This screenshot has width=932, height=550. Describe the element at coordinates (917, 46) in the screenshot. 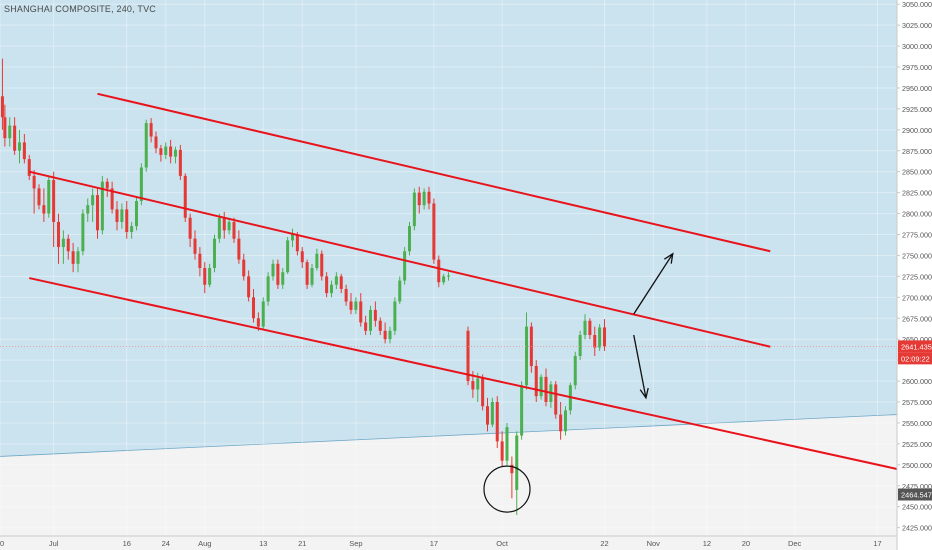

I see `y-tick-label-2: 3000.000` at that location.